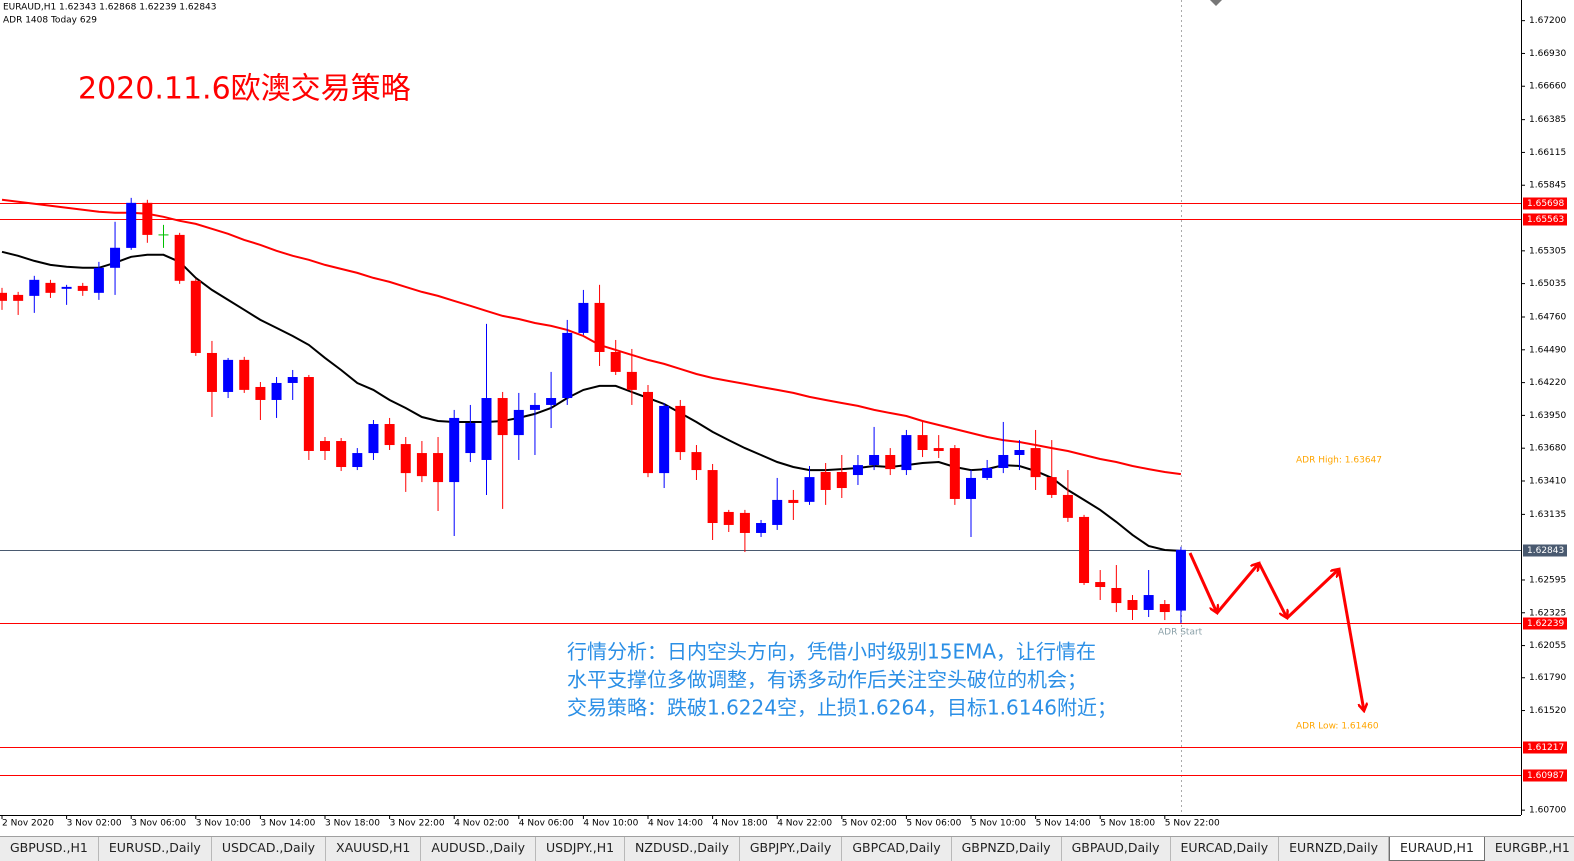 This screenshot has width=1574, height=861. I want to click on chart-tab: EURCAD,Daily, so click(1225, 849).